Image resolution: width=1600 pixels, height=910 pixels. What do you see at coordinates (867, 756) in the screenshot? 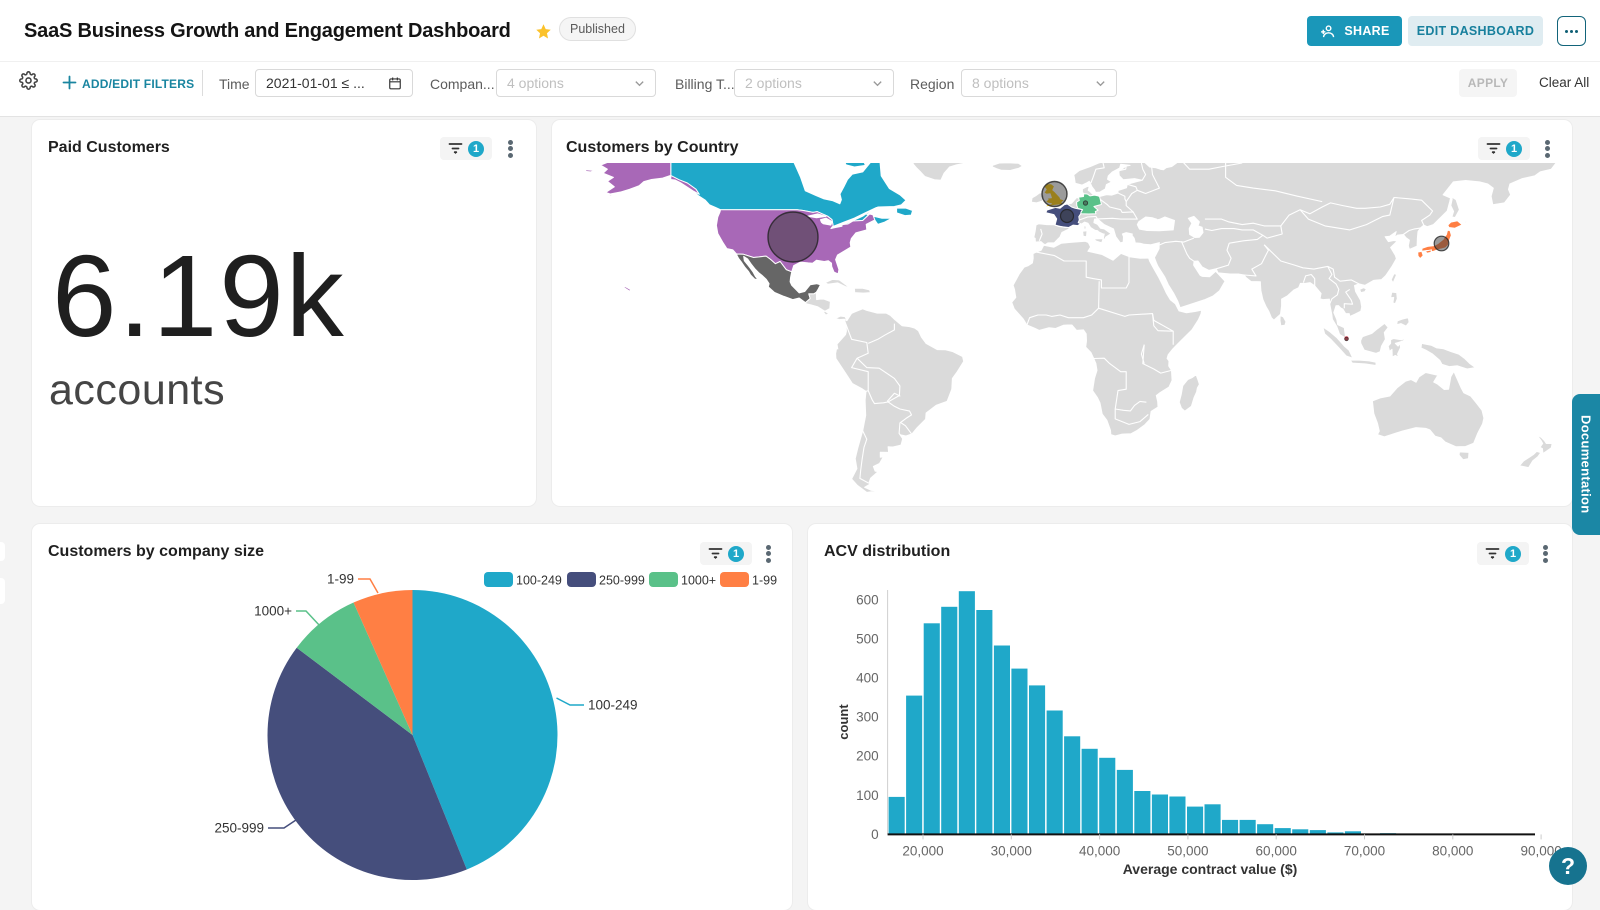
I see `svg-text: 200` at bounding box center [867, 756].